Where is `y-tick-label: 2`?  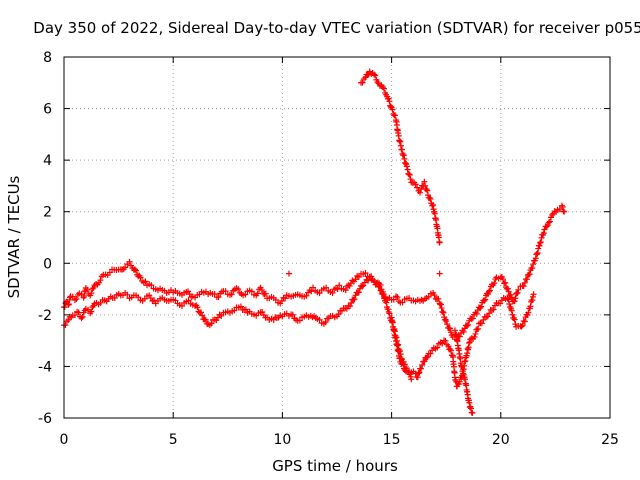 y-tick-label: 2 is located at coordinates (47, 213).